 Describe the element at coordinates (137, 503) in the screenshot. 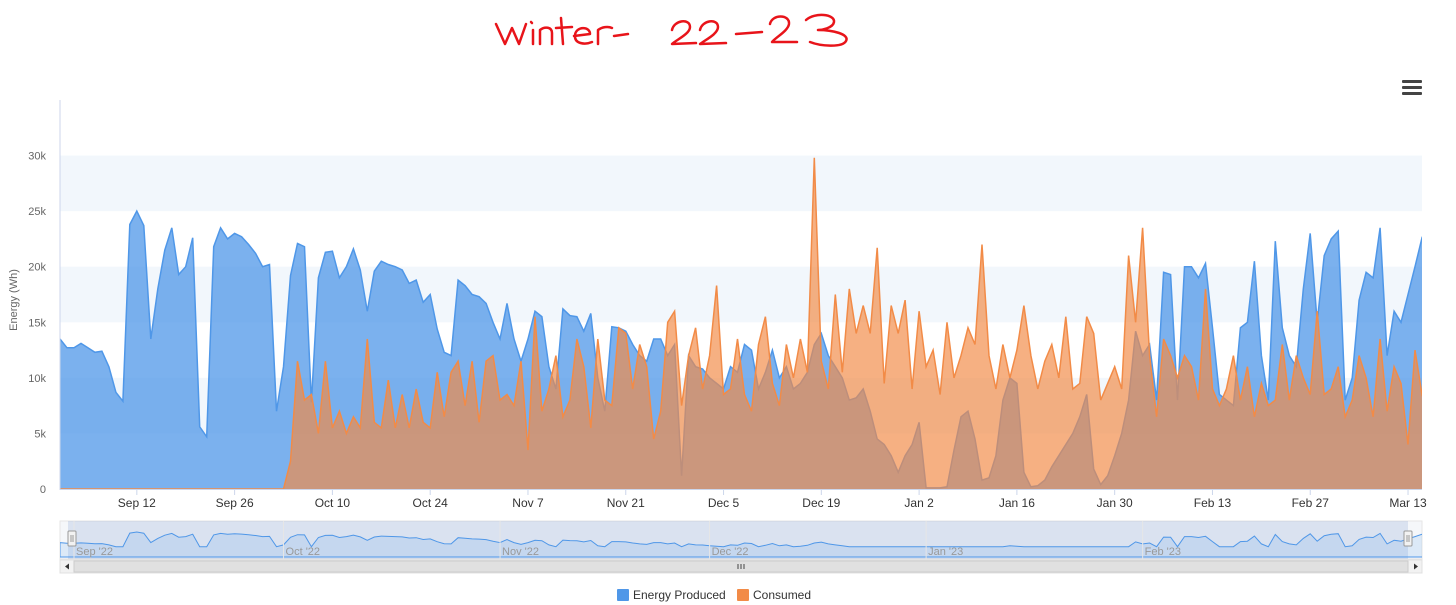

I see `x-tick-label: Sep 12` at that location.